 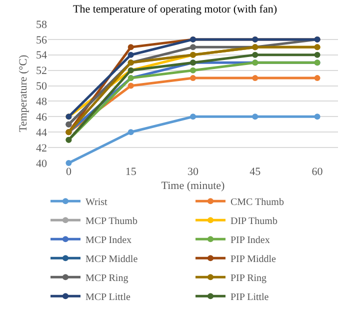 What do you see at coordinates (42, 132) in the screenshot?
I see `y-tick-label: 44` at bounding box center [42, 132].